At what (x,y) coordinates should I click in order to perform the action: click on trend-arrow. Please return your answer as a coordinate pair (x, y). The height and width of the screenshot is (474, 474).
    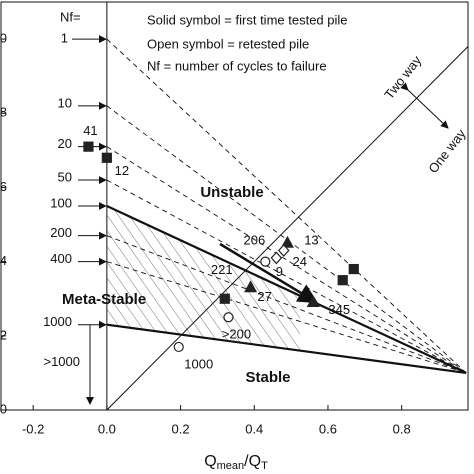
    Looking at the image, I should click on (269, 273).